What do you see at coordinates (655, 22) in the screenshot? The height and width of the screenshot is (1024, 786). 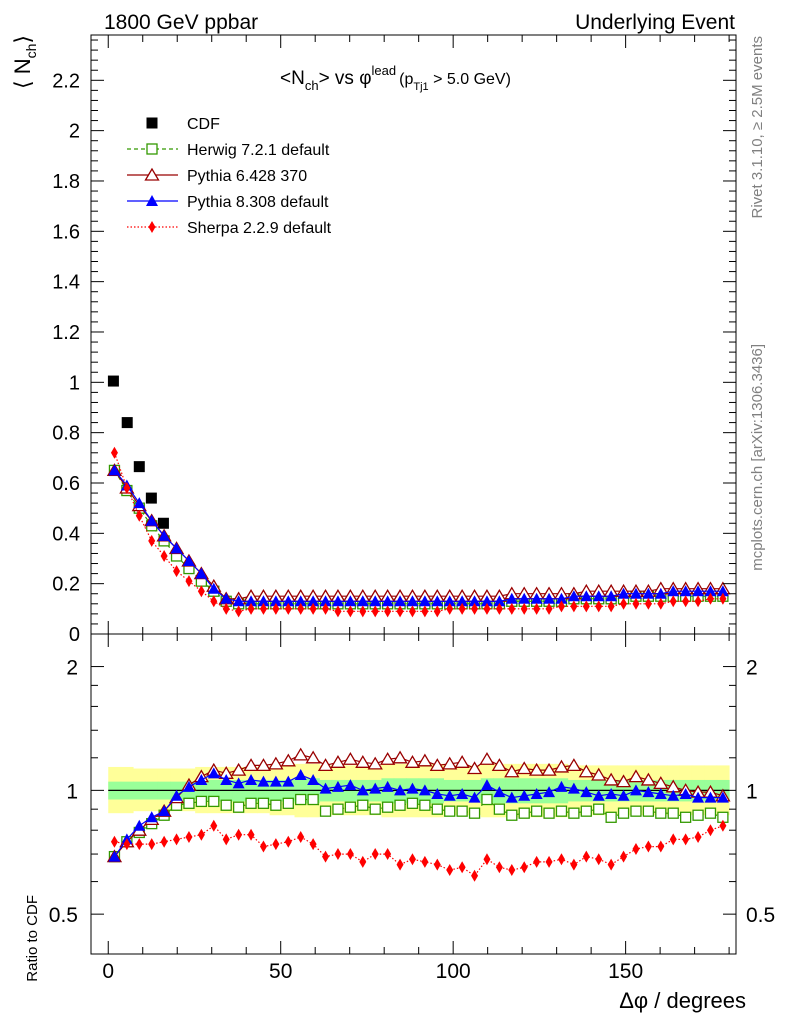 I see `header-right: Underlying Event` at bounding box center [655, 22].